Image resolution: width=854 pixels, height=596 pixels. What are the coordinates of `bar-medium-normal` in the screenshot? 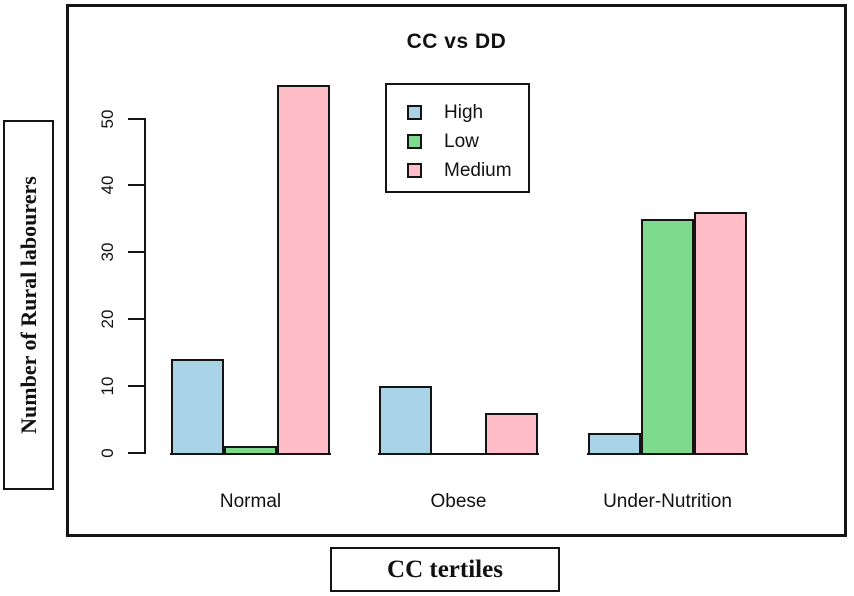 It's located at (303, 269).